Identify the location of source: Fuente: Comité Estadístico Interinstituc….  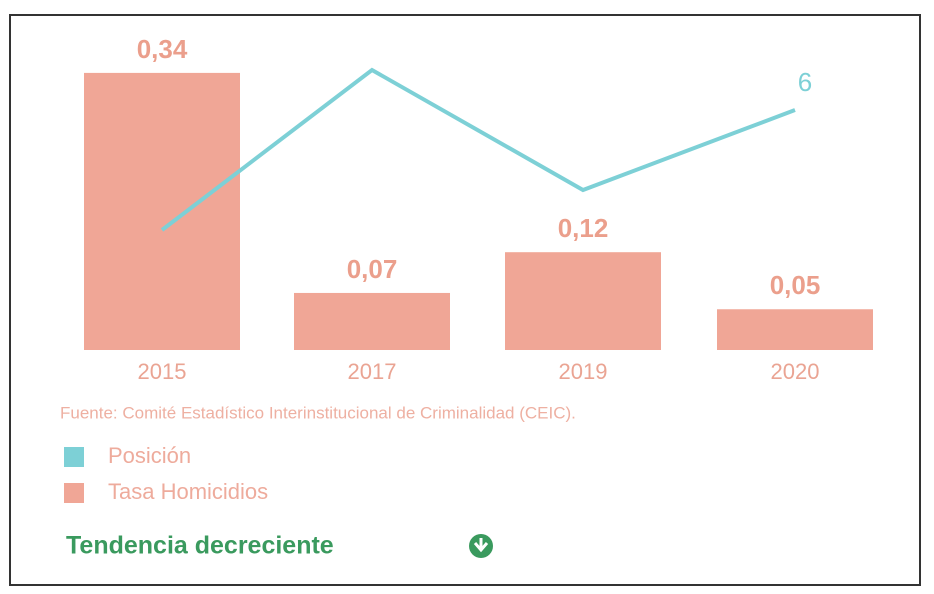
(318, 412).